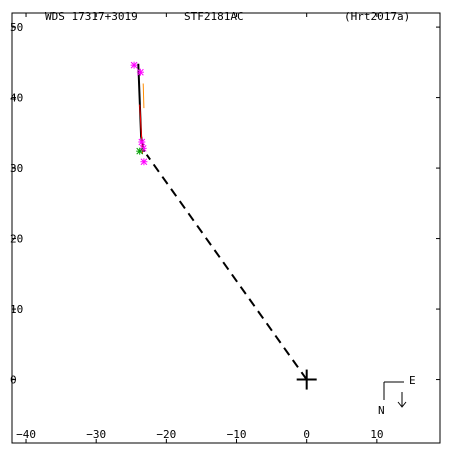 Image resolution: width=450 pixels, height=450 pixels. I want to click on measurement-points, so click(139, 113).